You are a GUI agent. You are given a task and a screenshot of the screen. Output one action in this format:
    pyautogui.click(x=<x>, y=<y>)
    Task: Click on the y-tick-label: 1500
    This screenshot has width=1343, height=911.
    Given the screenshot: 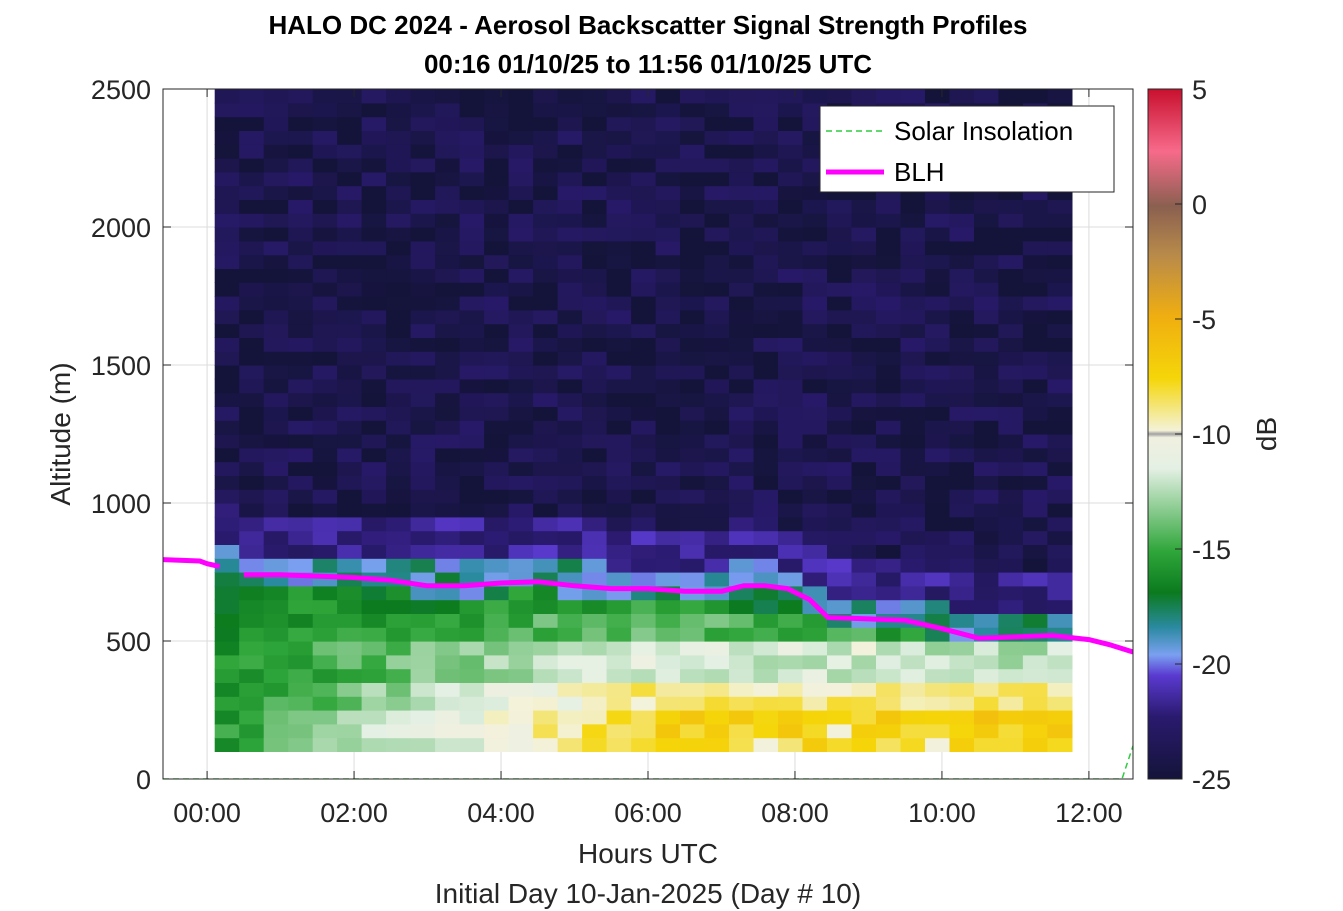 What is the action you would take?
    pyautogui.click(x=121, y=366)
    